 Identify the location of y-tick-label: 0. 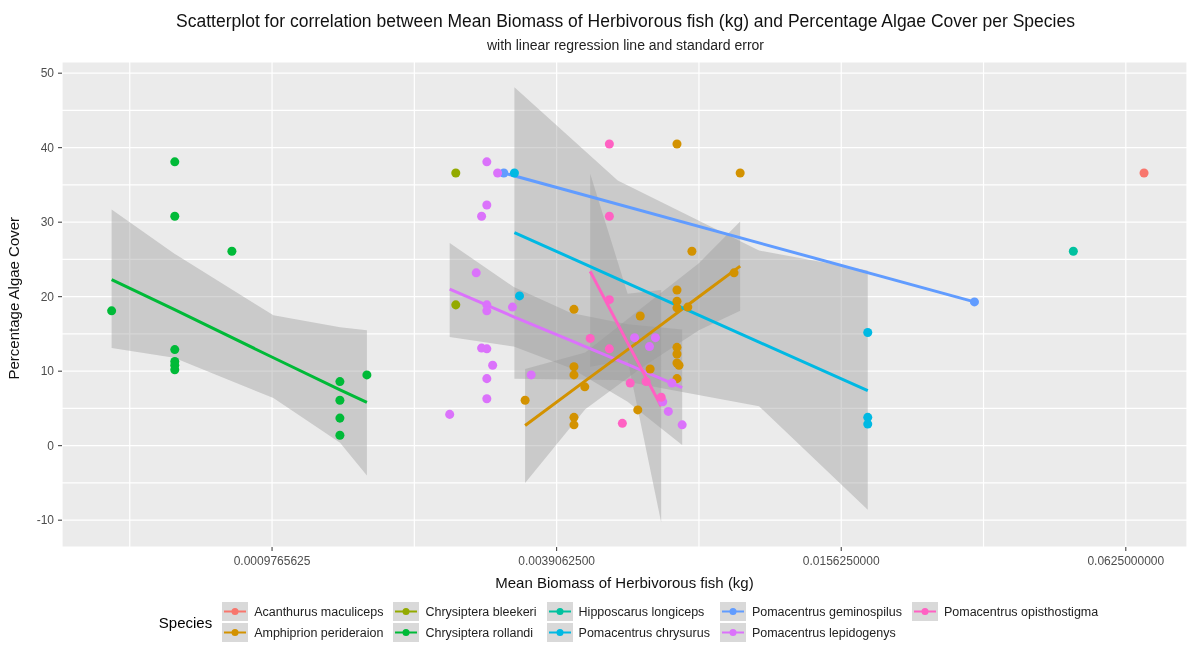
(51, 445).